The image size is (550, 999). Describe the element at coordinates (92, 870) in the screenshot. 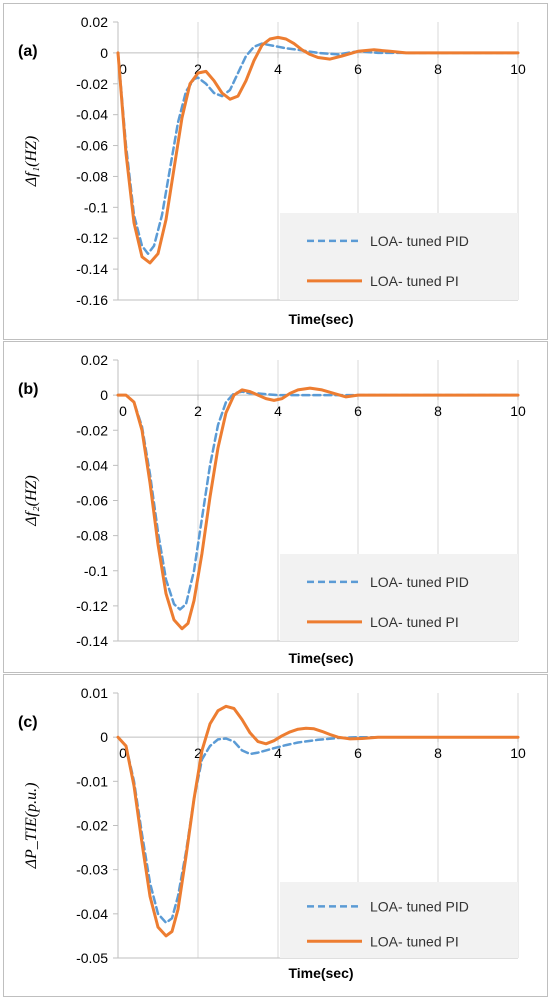

I see `y-tick-label: -0.03` at that location.